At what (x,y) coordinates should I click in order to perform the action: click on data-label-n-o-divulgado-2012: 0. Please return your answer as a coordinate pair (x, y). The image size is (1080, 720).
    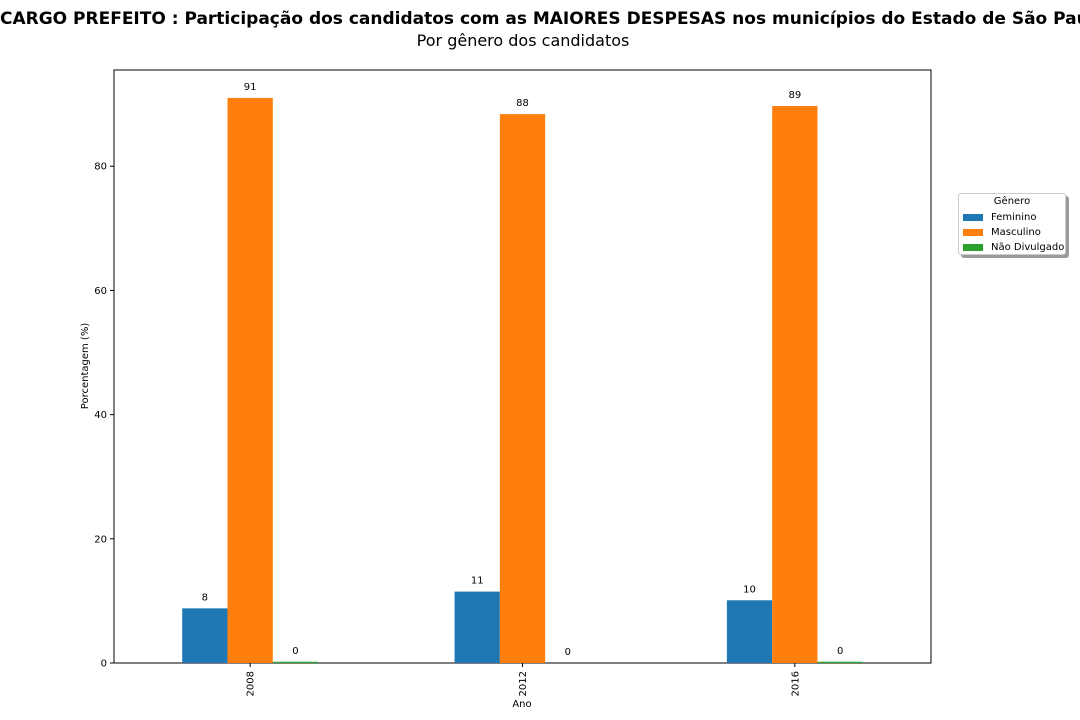
    Looking at the image, I should click on (568, 652).